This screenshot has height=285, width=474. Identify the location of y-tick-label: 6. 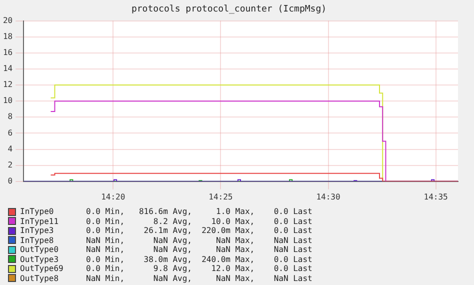
(10, 133).